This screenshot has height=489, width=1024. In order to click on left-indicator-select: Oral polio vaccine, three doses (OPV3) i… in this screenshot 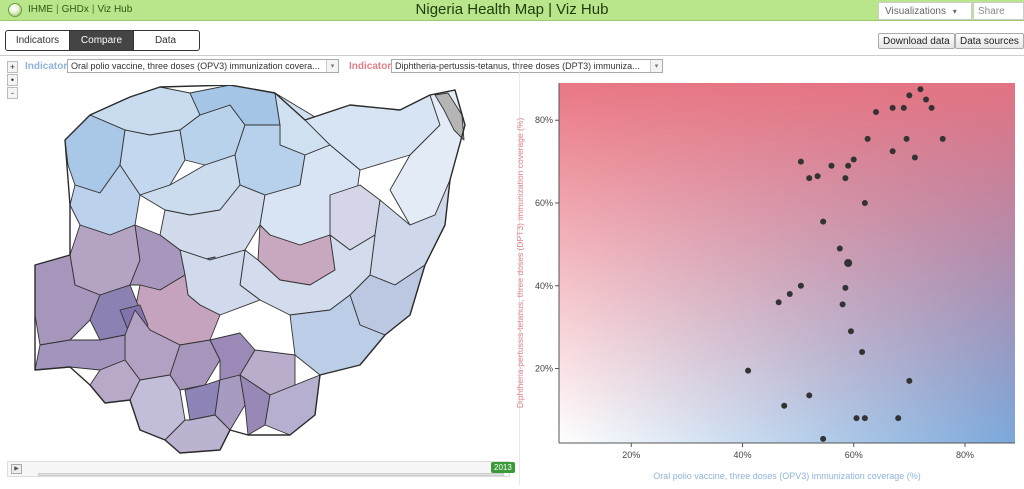, I will do `click(203, 66)`.